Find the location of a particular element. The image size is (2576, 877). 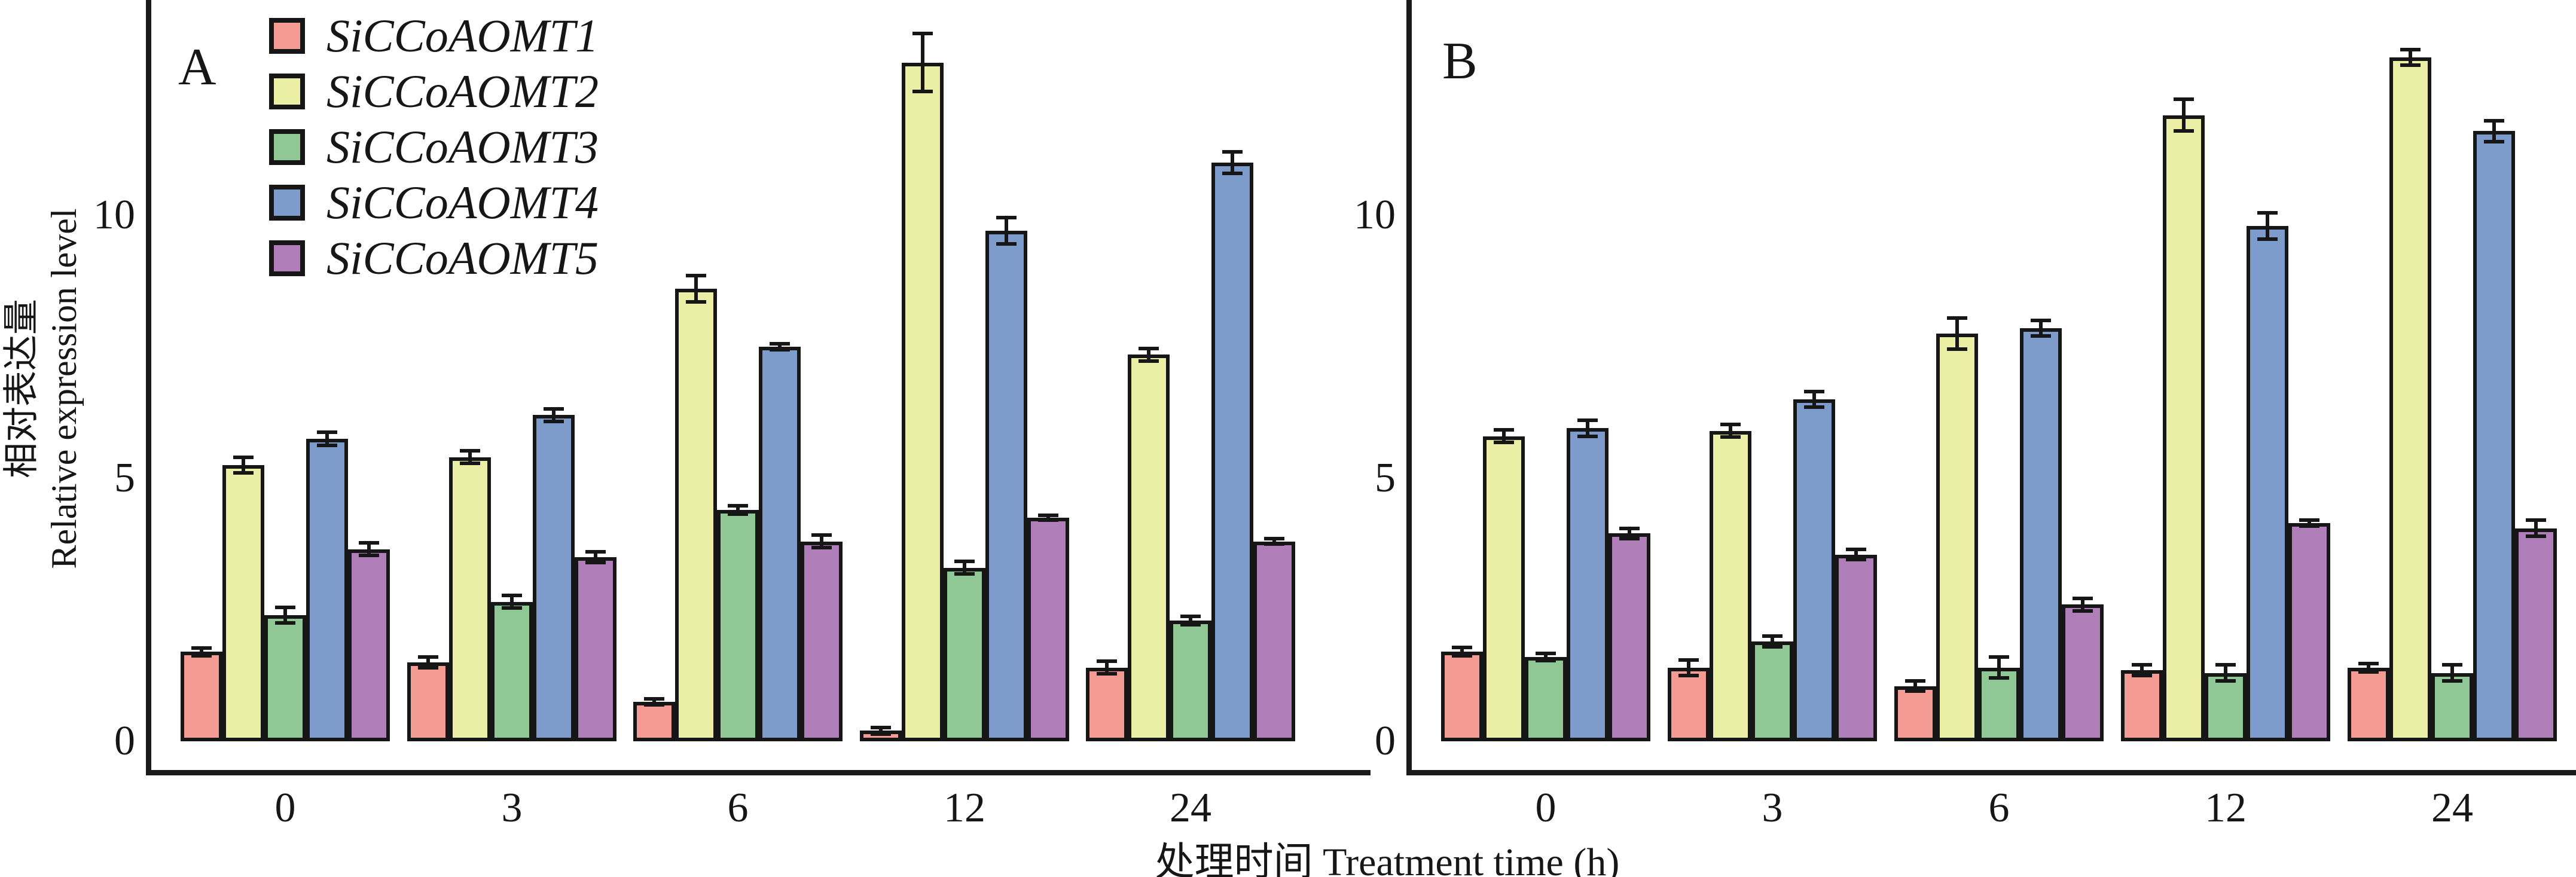

bar-a-12h-siccoaomt2 is located at coordinates (923, 401).